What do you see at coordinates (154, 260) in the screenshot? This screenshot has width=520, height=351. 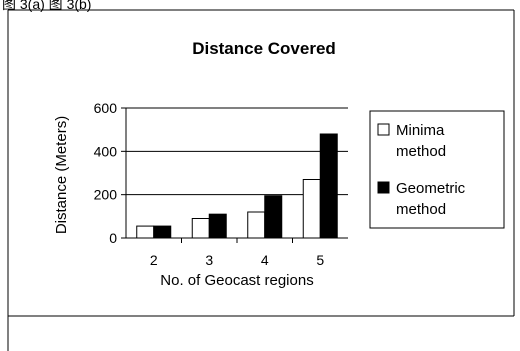 I see `x-tick-label: 2` at bounding box center [154, 260].